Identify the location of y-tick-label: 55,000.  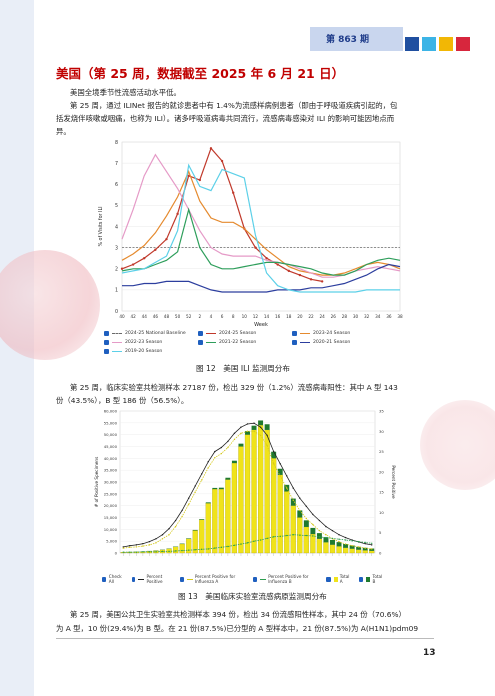
(111, 422).